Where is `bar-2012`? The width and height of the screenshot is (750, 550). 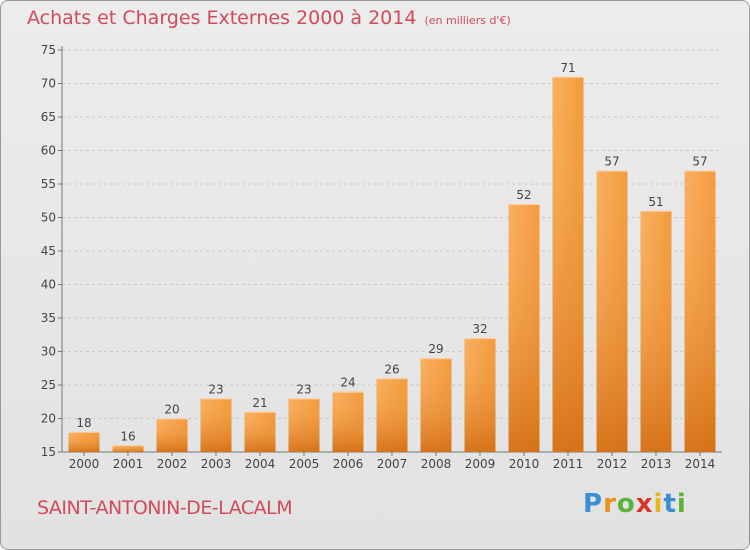
bar-2012 is located at coordinates (612, 311).